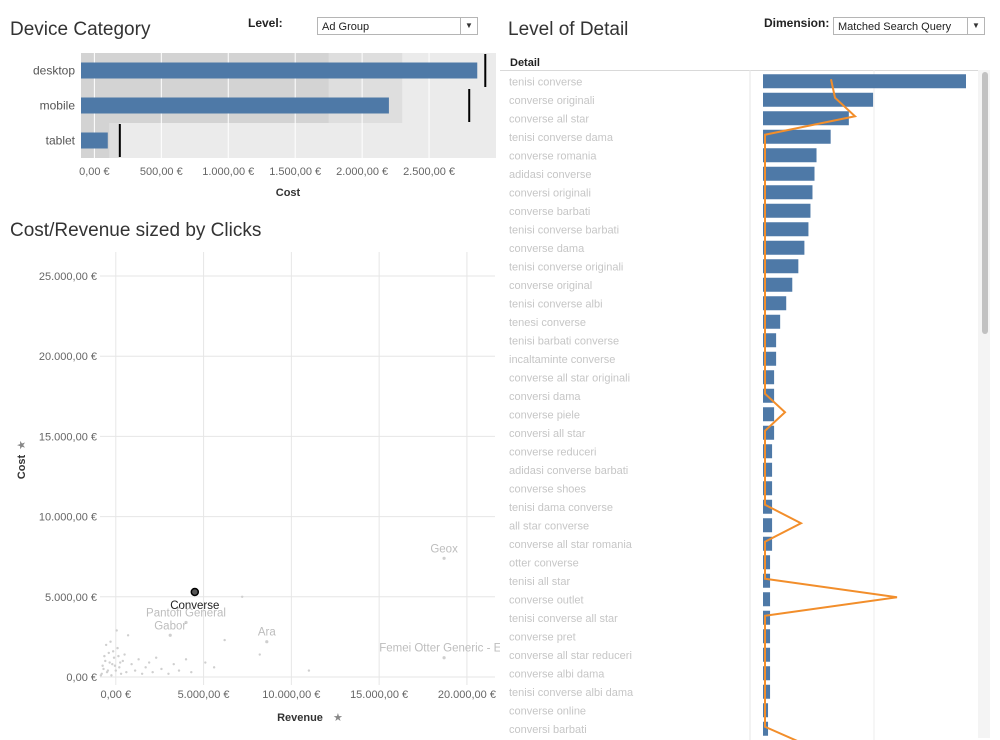 This screenshot has height=740, width=1000. I want to click on category-label: desktop, so click(54, 71).